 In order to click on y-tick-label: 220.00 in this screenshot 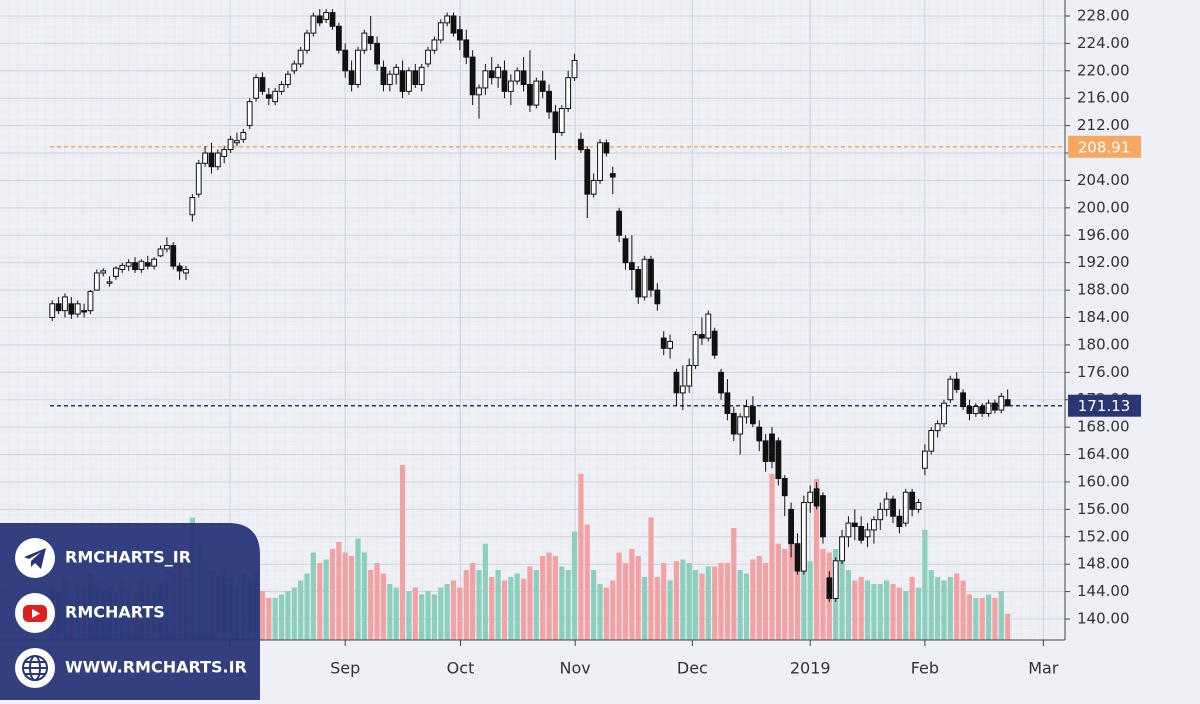, I will do `click(1103, 70)`.